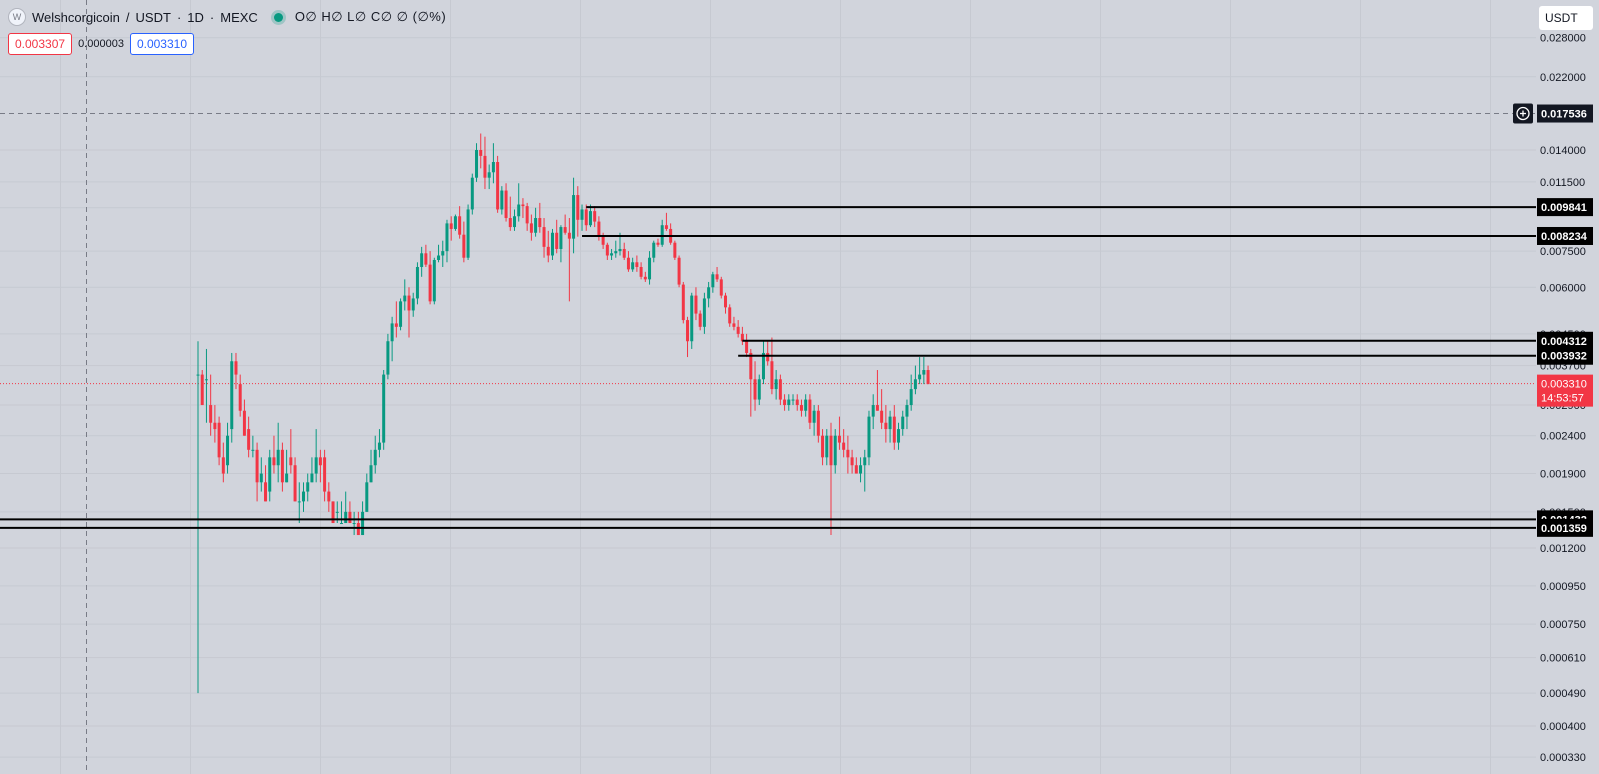 Image resolution: width=1599 pixels, height=774 pixels. Describe the element at coordinates (1563, 549) in the screenshot. I see `price-tick-label: 0.001200` at that location.